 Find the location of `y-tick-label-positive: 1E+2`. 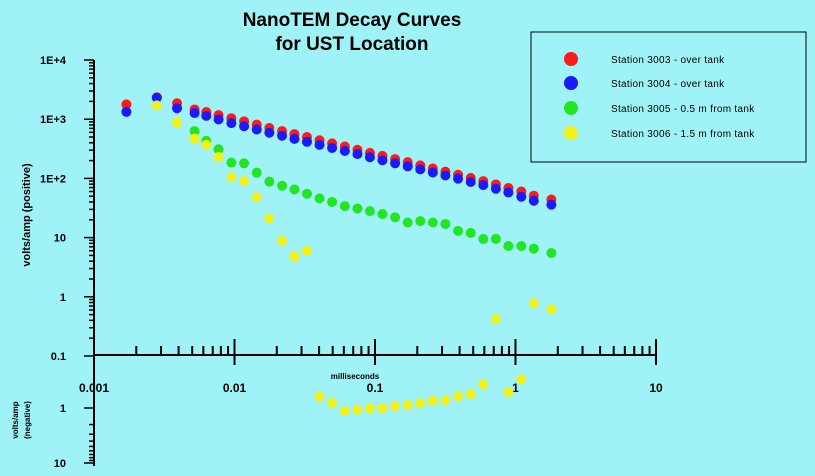

y-tick-label-positive: 1E+2 is located at coordinates (53, 179).